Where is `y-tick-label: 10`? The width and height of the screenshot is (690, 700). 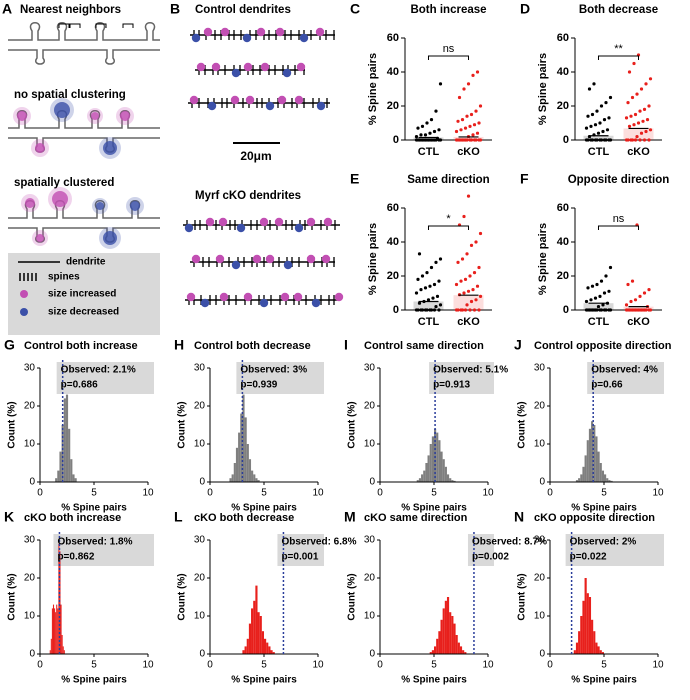
y-tick-label: 10 is located at coordinates (30, 616).